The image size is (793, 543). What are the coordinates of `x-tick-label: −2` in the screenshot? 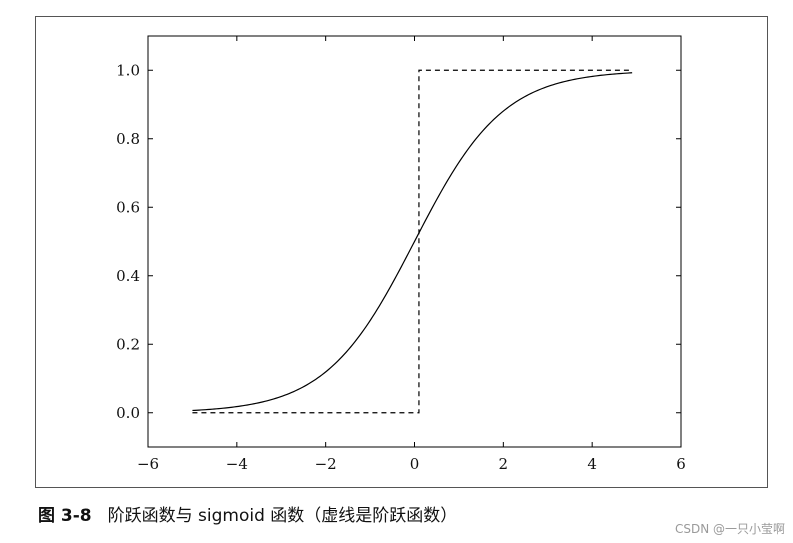 It's located at (326, 464).